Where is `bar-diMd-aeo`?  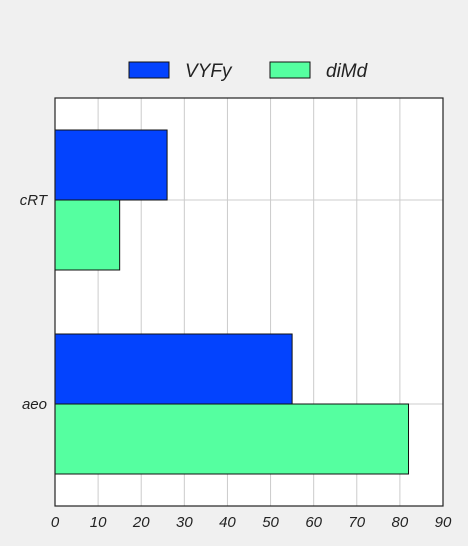 bar-diMd-aeo is located at coordinates (232, 439).